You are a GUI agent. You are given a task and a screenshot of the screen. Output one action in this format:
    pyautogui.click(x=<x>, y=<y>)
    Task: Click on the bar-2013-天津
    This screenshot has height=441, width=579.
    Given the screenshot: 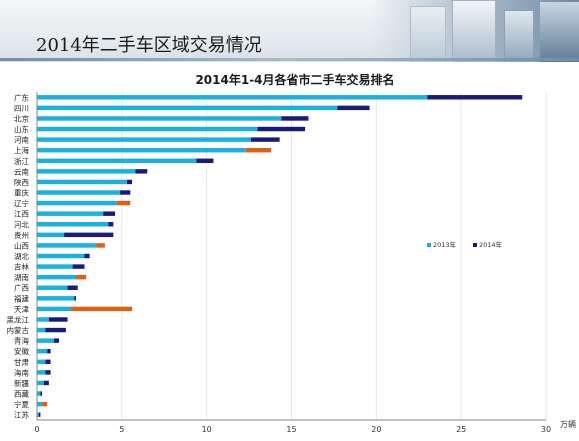 What is the action you would take?
    pyautogui.click(x=54, y=309)
    